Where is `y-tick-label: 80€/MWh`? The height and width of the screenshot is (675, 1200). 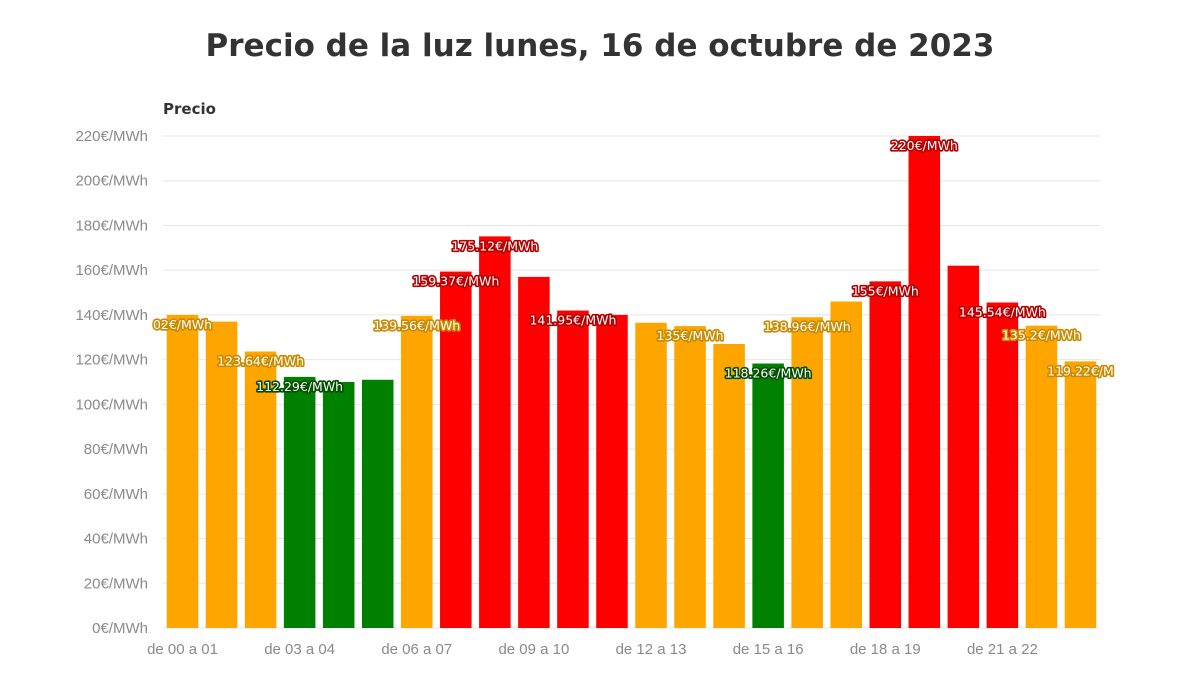 y-tick-label: 80€/MWh is located at coordinates (116, 449).